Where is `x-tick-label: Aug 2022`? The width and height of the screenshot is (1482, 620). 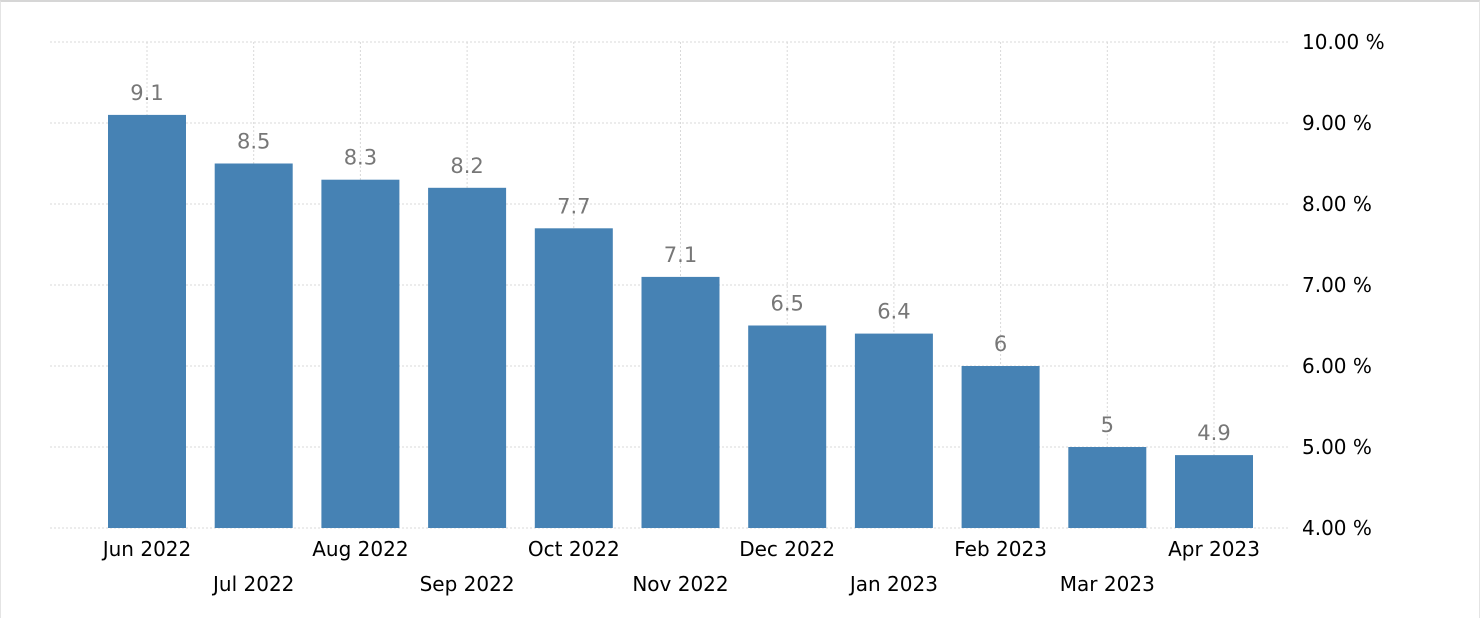
x-tick-label: Aug 2022 is located at coordinates (360, 549).